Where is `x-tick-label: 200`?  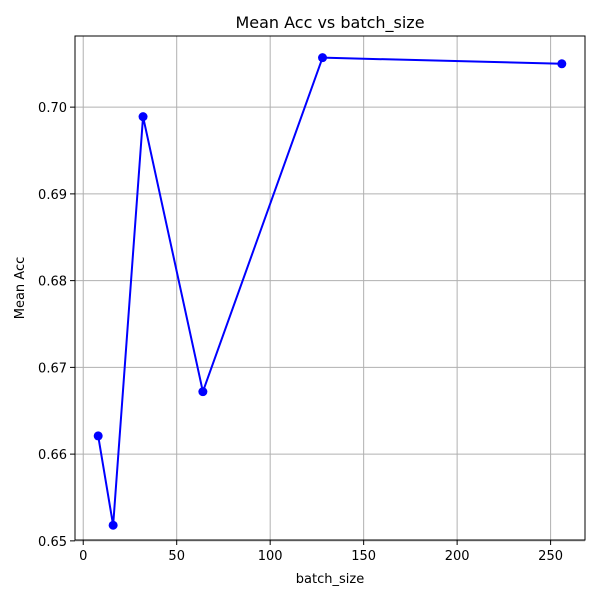
x-tick-label: 200 is located at coordinates (457, 556).